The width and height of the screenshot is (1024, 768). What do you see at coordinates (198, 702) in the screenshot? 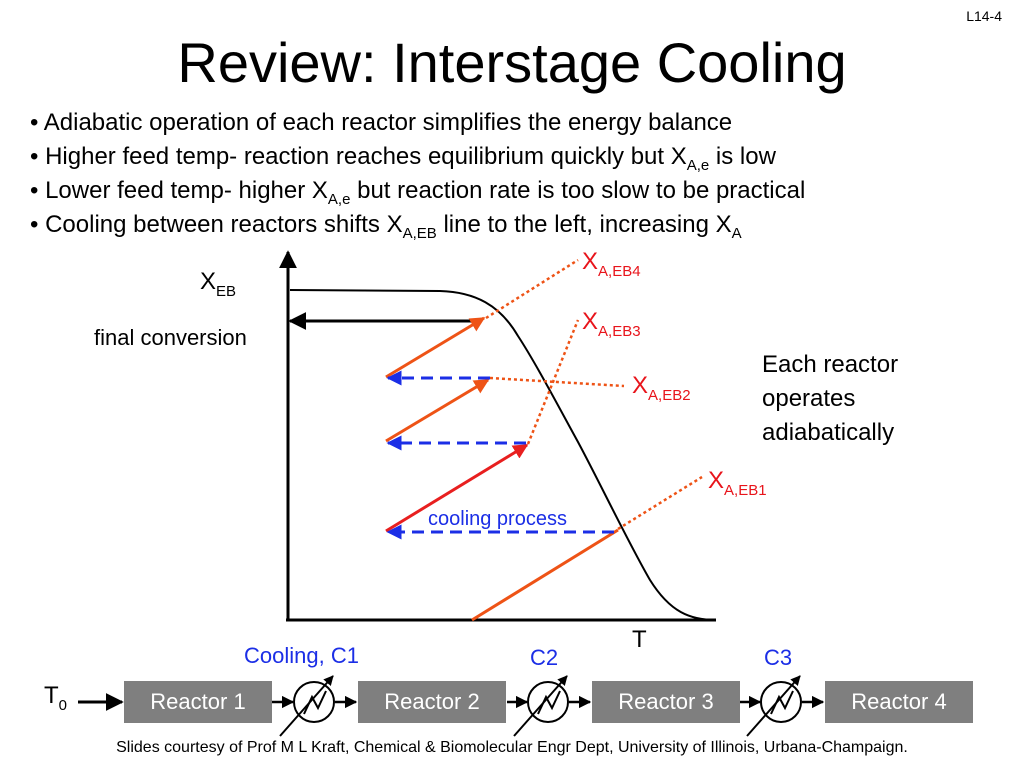
I see `reactor-1-box: Reactor 1` at bounding box center [198, 702].